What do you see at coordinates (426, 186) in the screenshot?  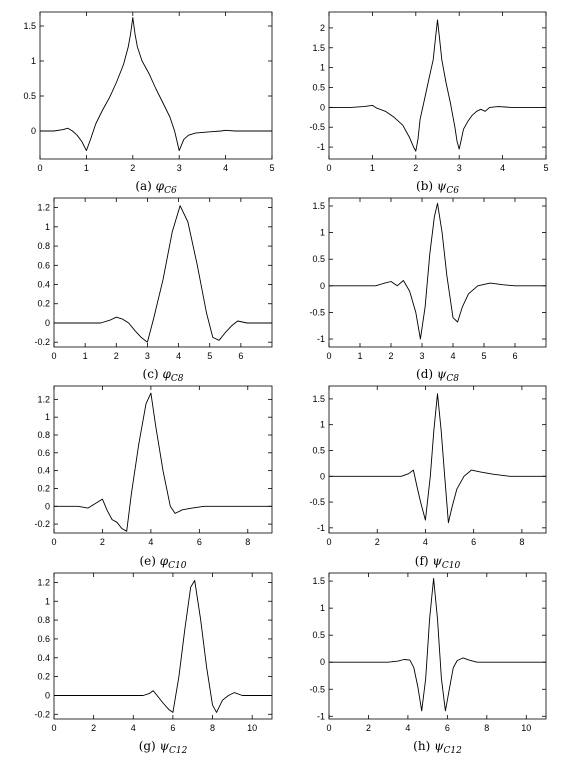 I see `caption-prefix: (b)` at bounding box center [426, 186].